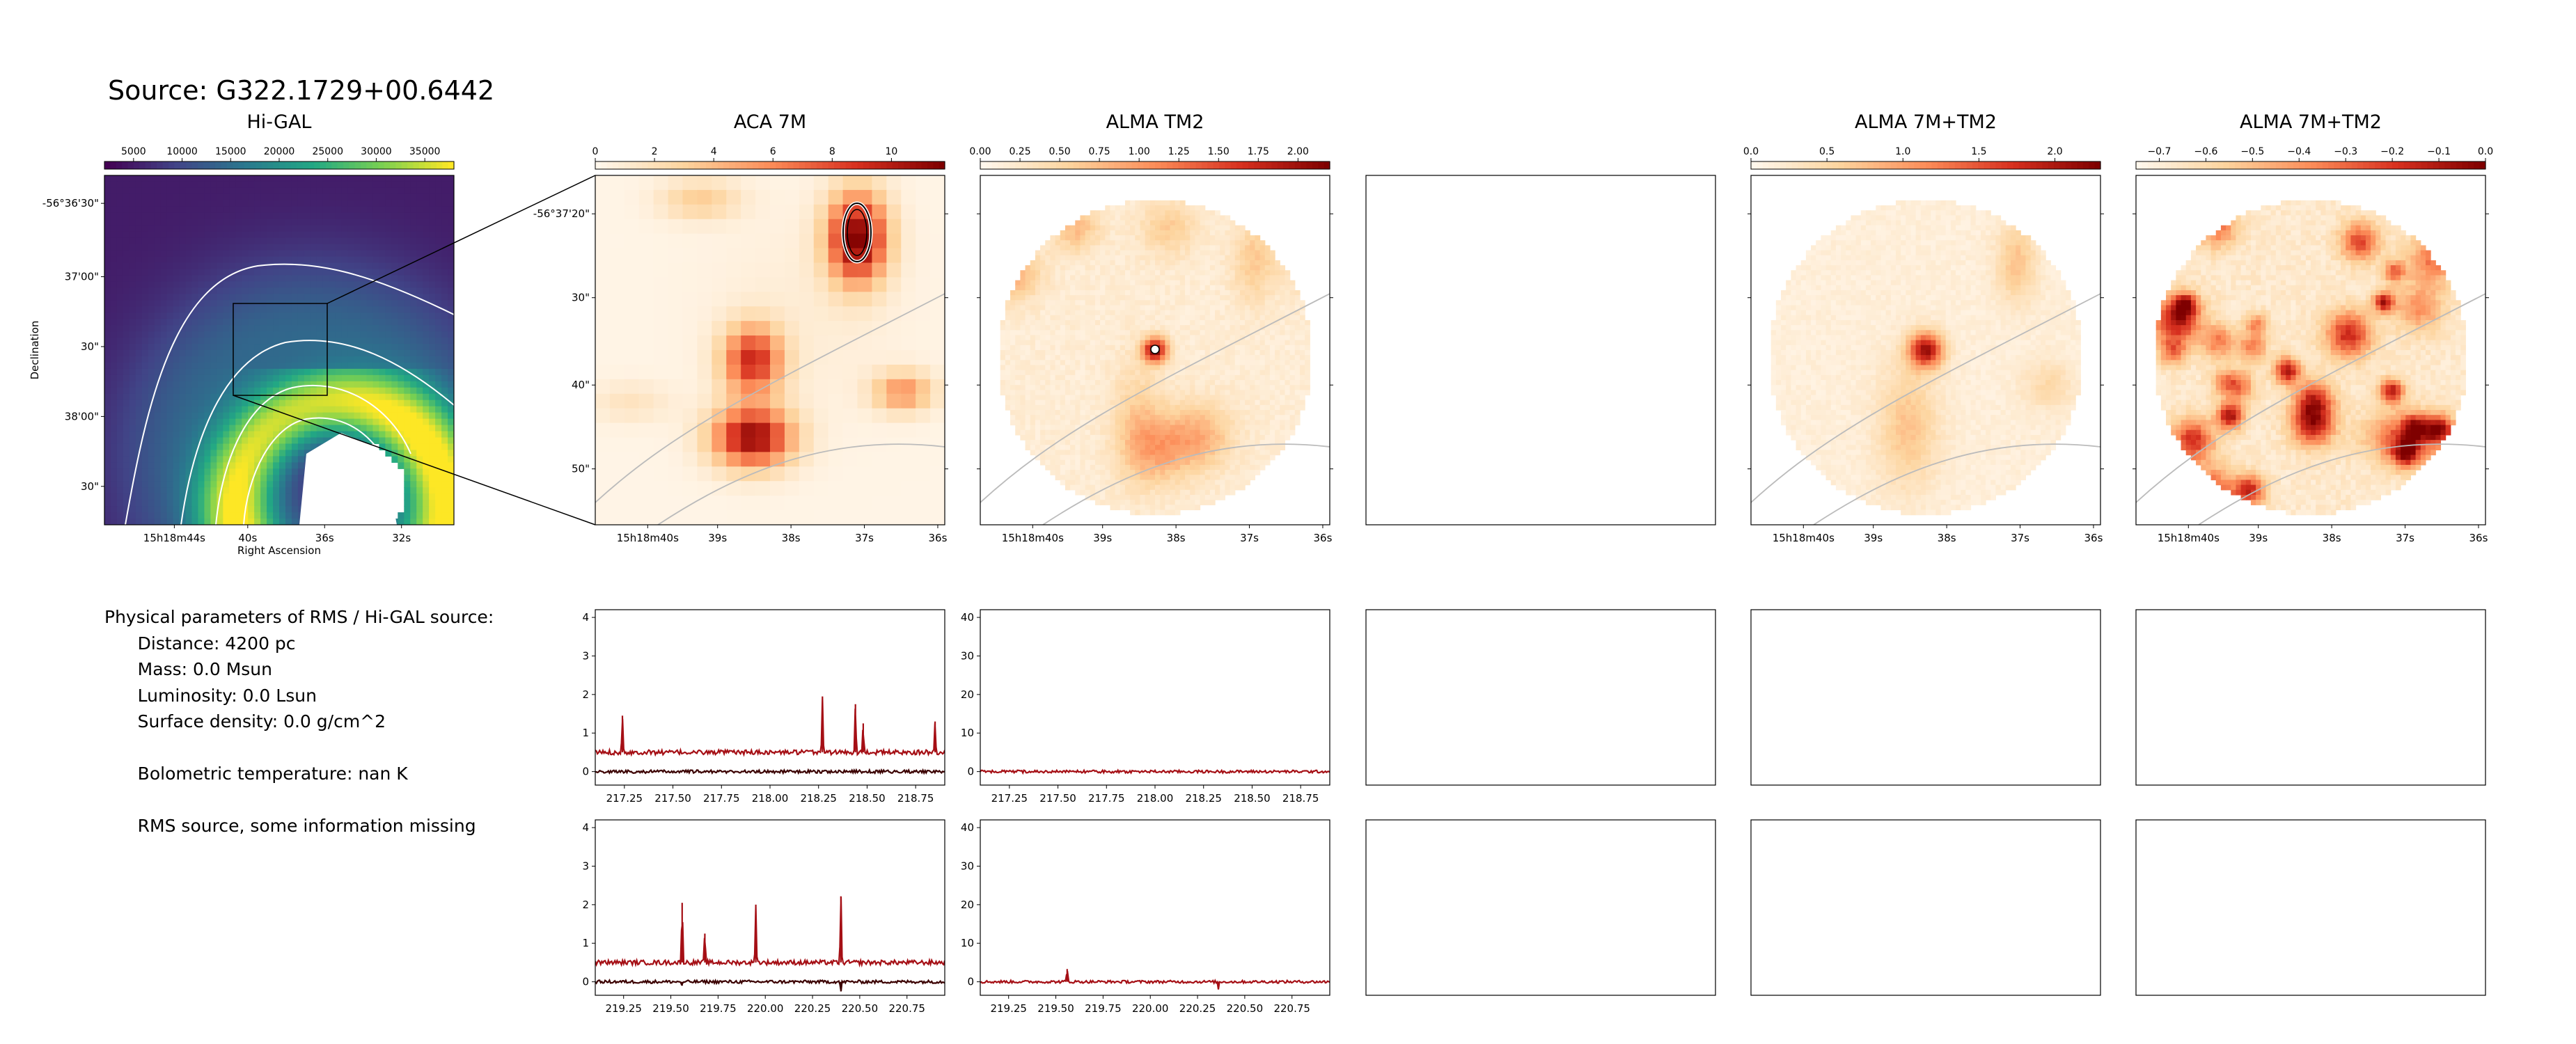 The width and height of the screenshot is (2576, 1044). What do you see at coordinates (650, 165) in the screenshot?
I see `colorbar-segment` at bounding box center [650, 165].